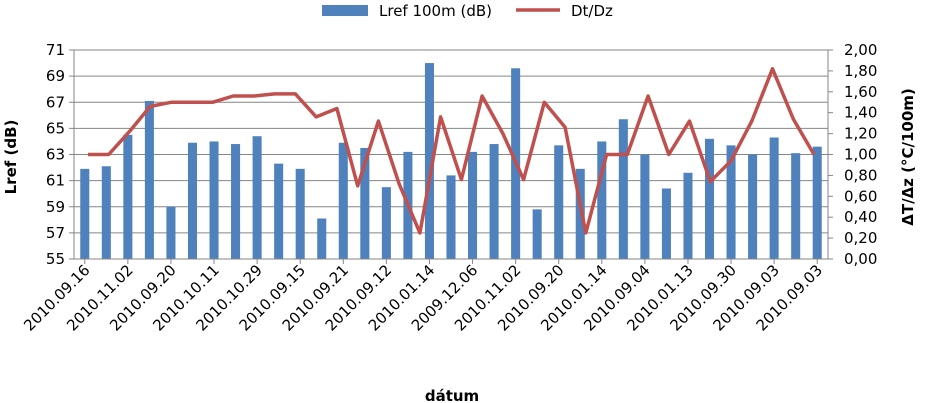 The image size is (925, 403). What do you see at coordinates (908, 157) in the screenshot?
I see `y2-axis-title: ΔT/Δz (°C/100m)` at bounding box center [908, 157].